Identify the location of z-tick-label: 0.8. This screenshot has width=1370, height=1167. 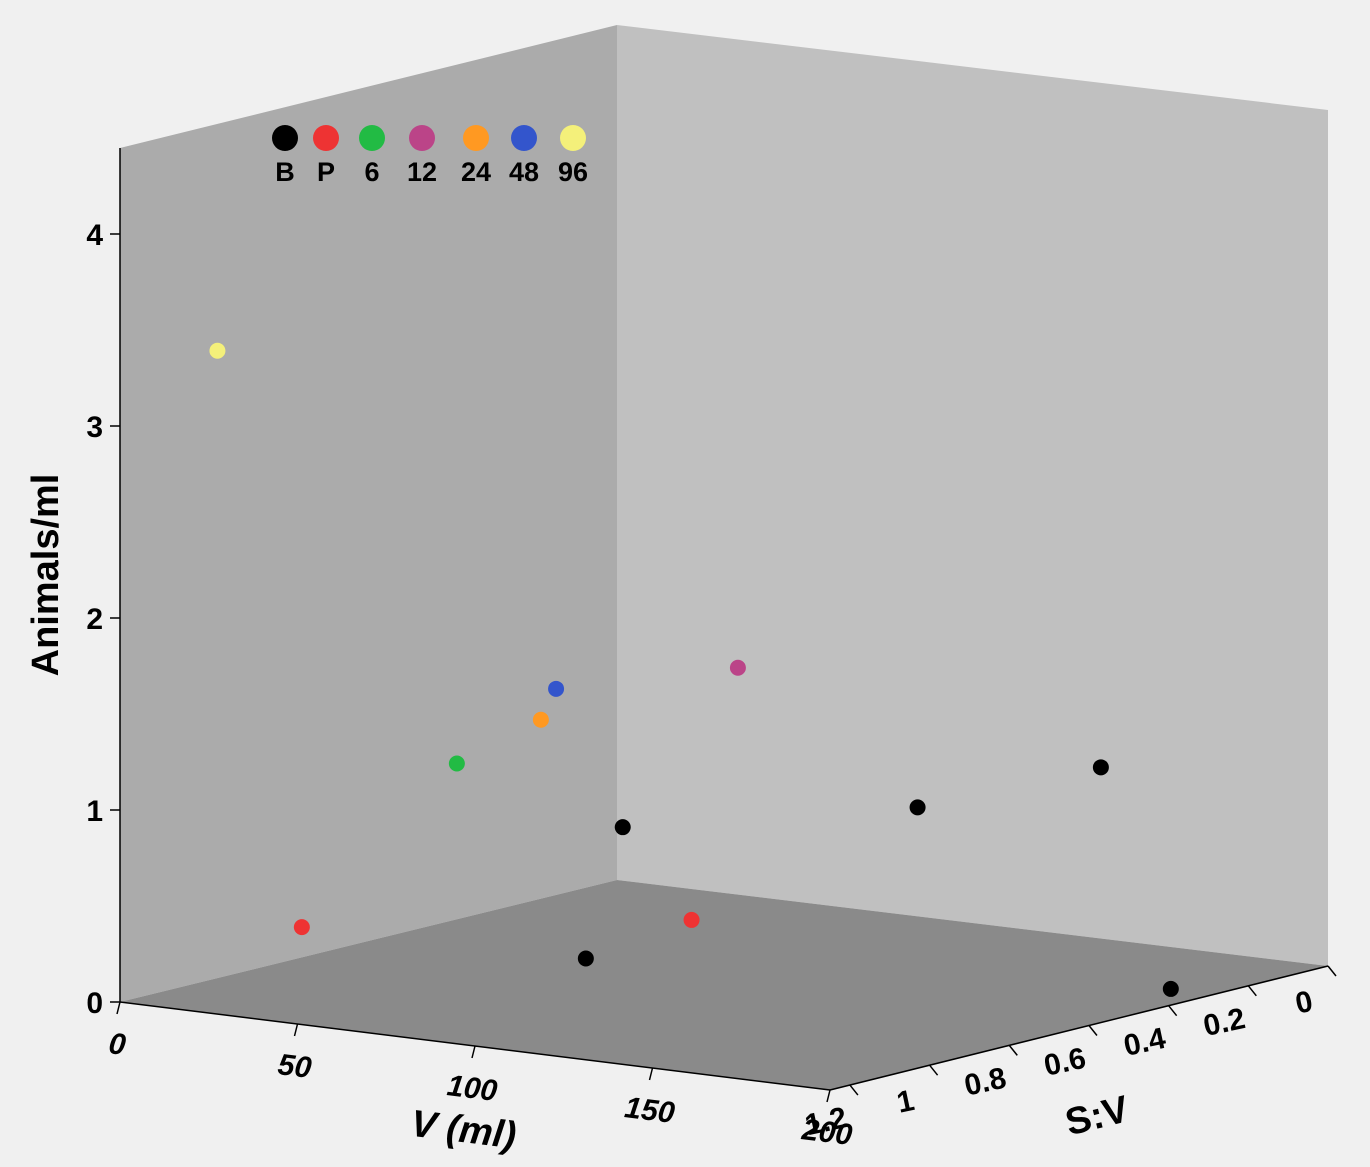
(985, 1082).